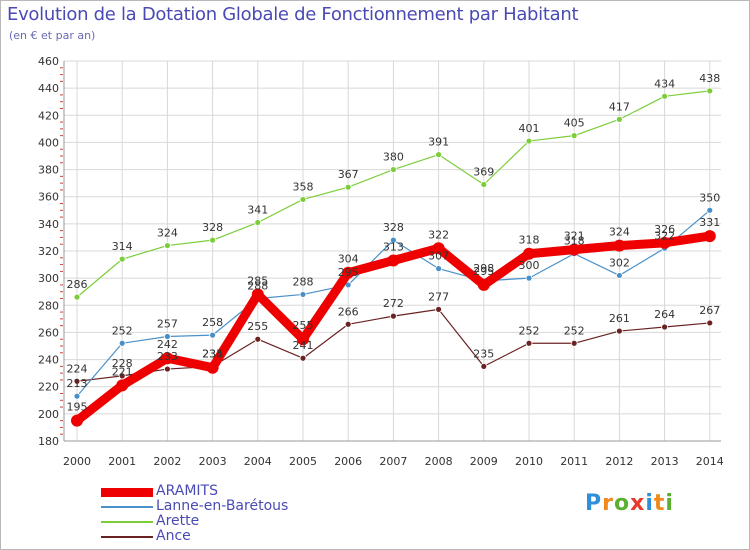 The height and width of the screenshot is (550, 750). I want to click on data-label-1: 298, so click(483, 268).